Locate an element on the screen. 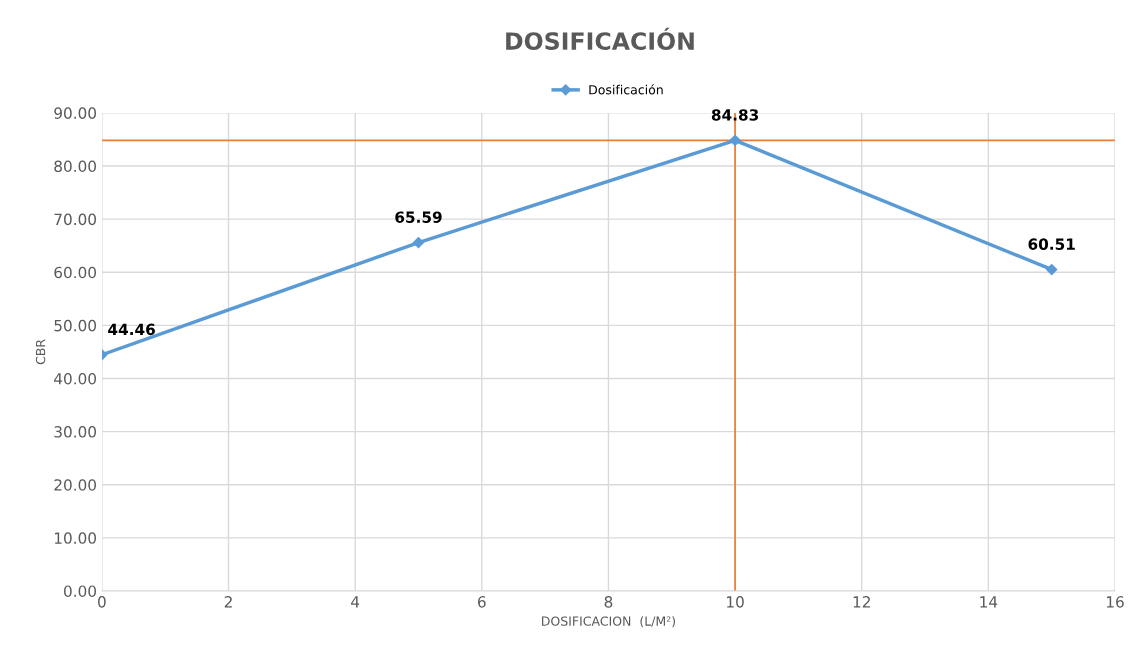 The height and width of the screenshot is (664, 1132). y-tick-label: 10.00 is located at coordinates (75, 538).